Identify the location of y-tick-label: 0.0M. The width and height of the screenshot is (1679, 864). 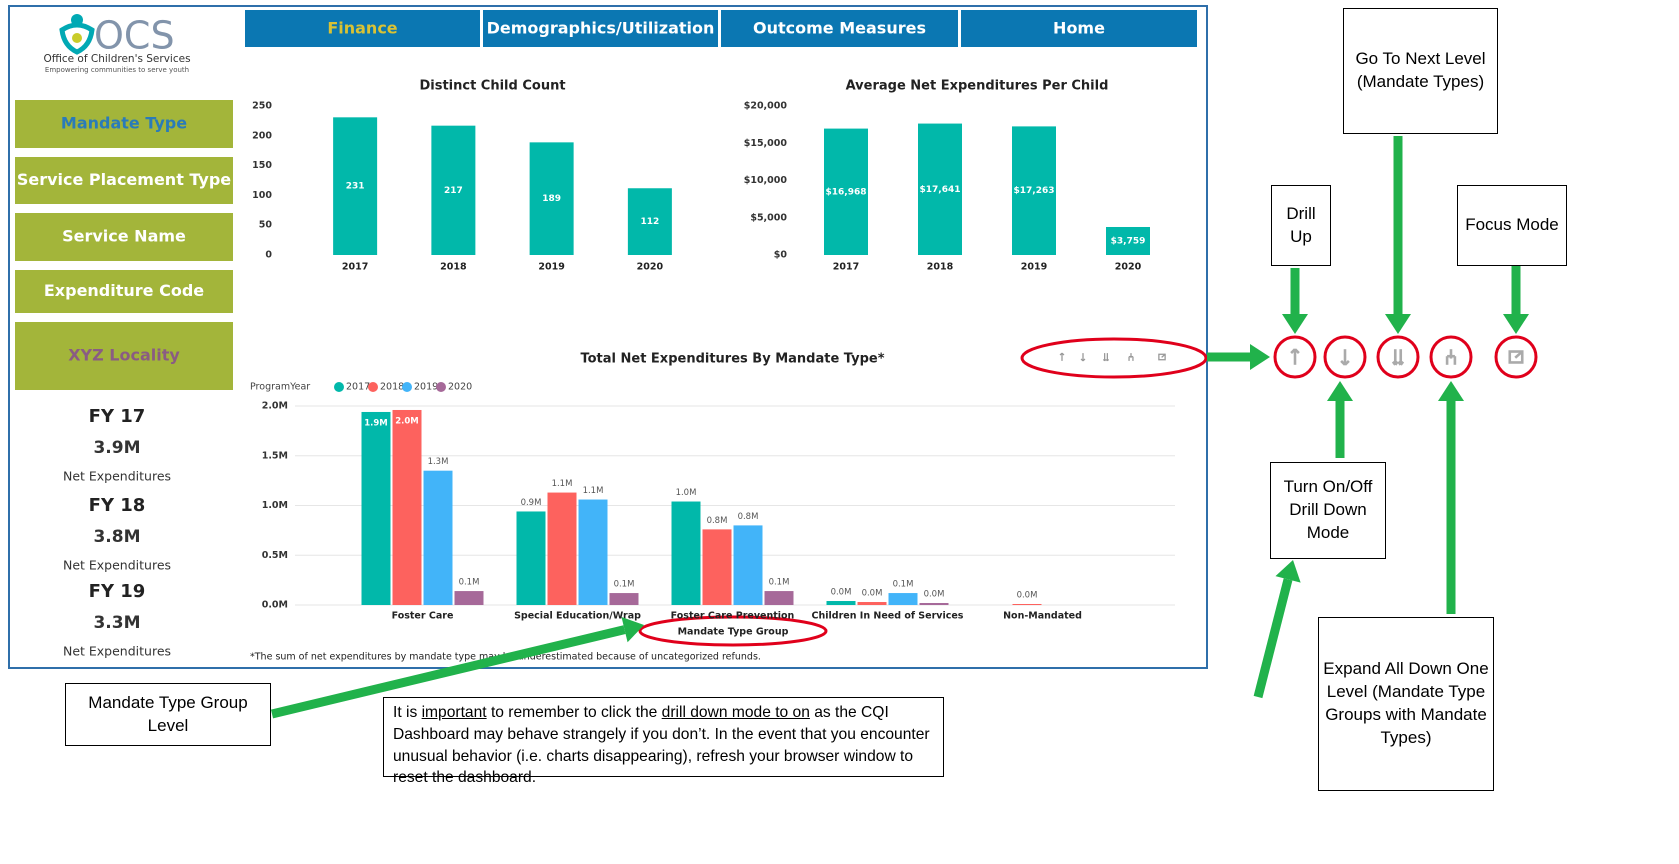
(275, 605).